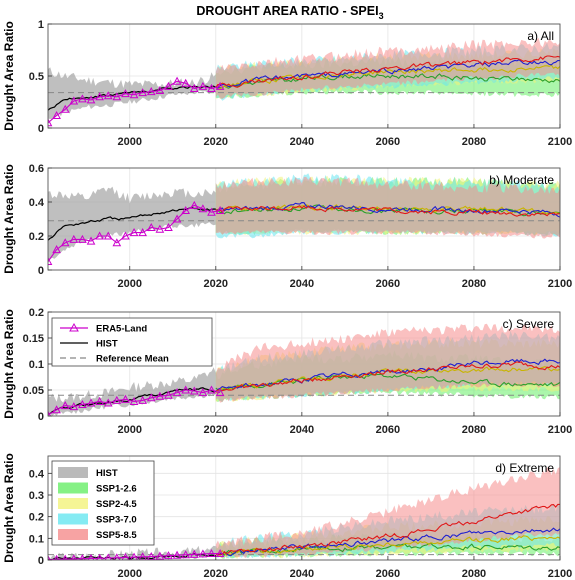  I want to click on y-tick-label: 0.15, so click(33, 339).